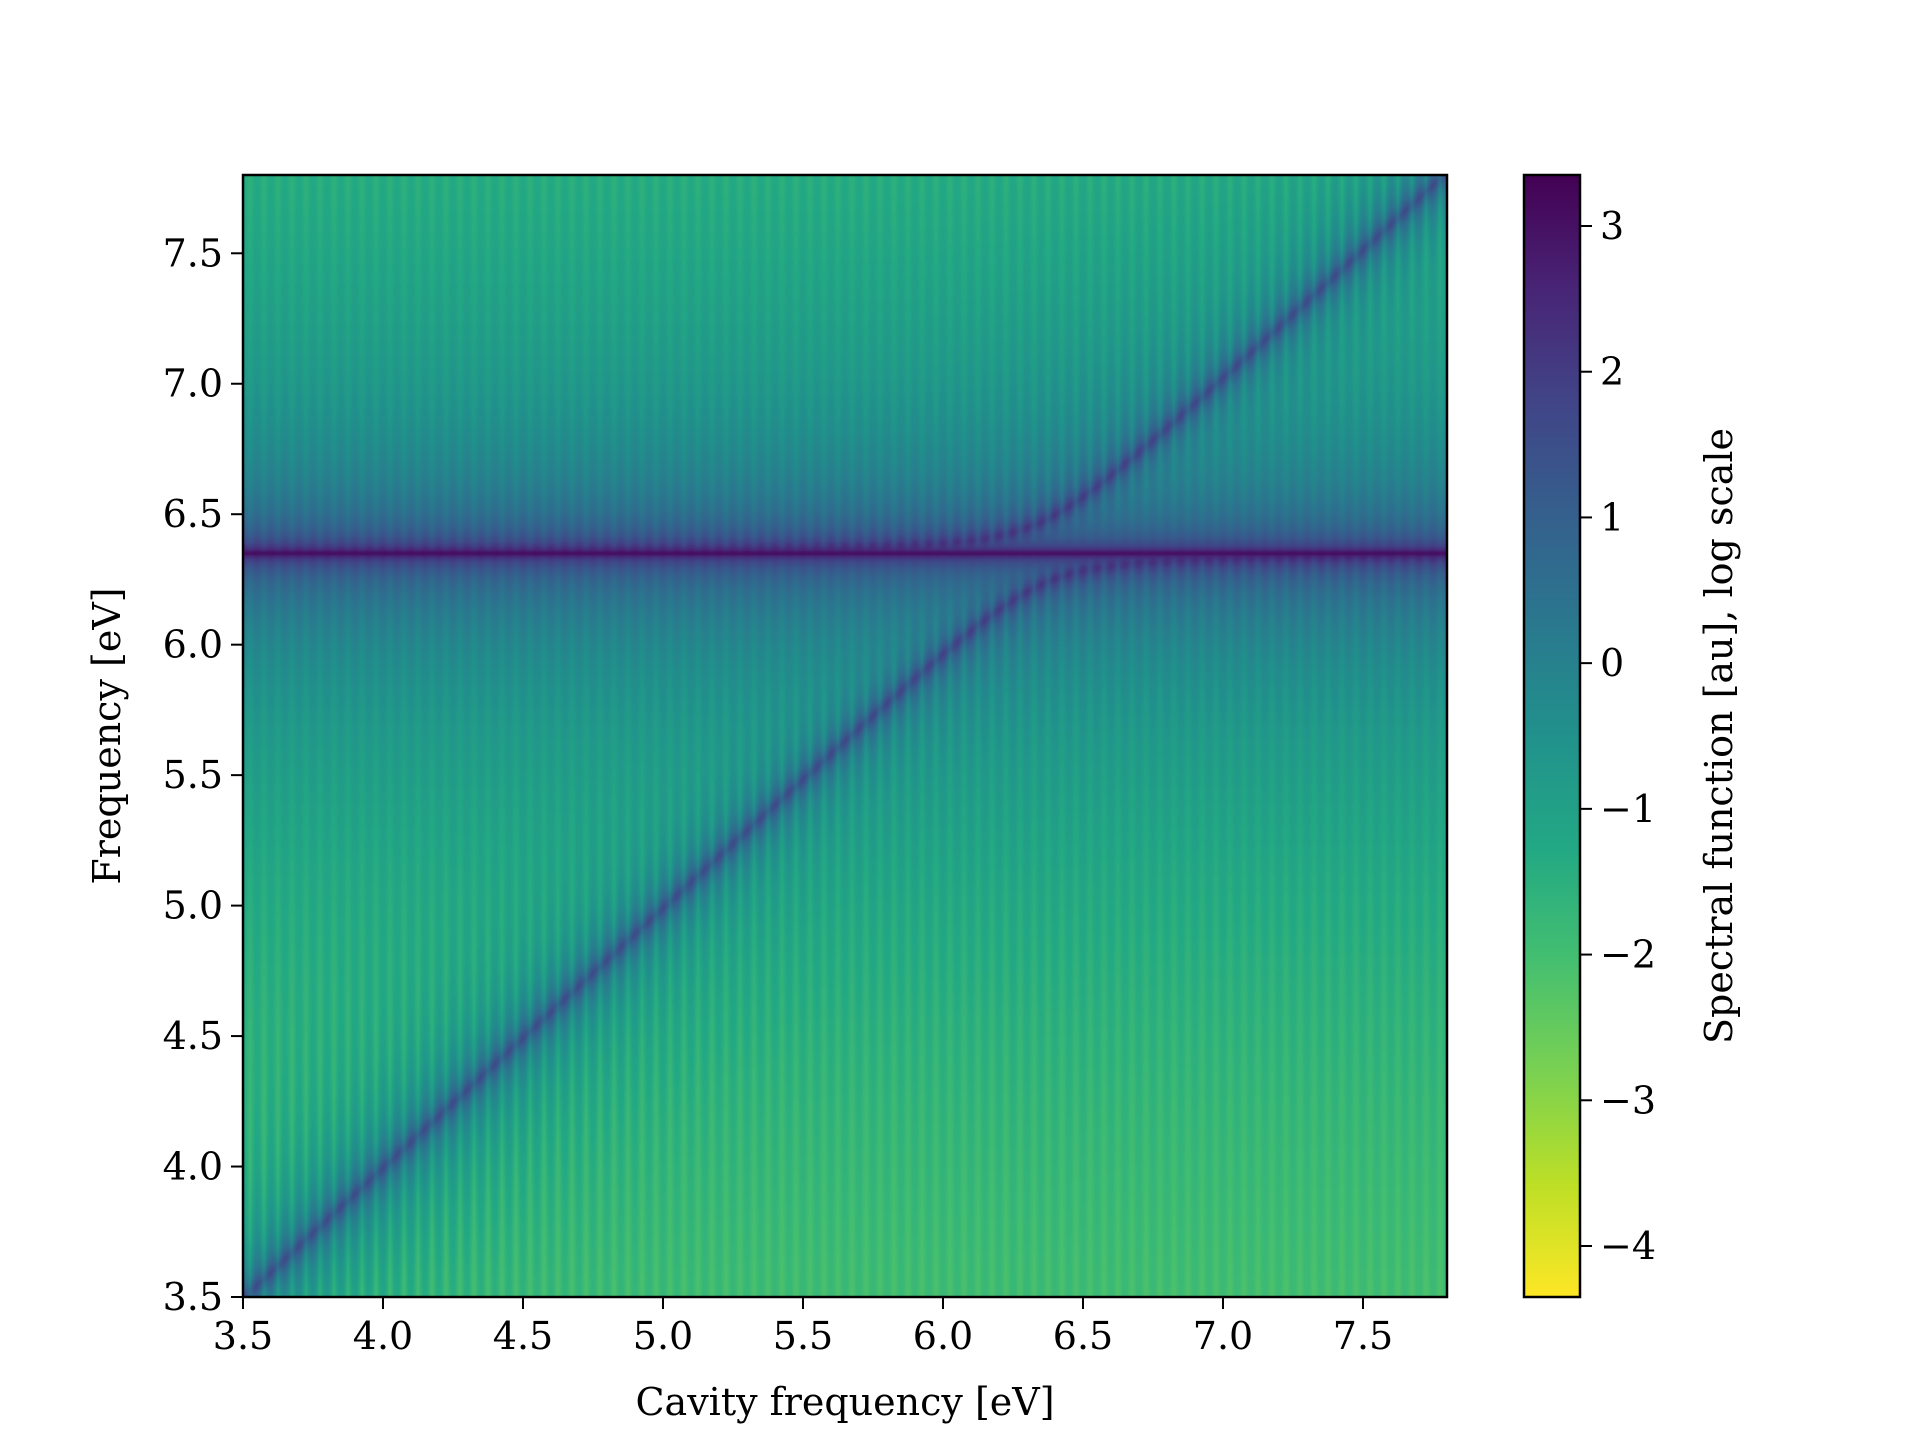 The height and width of the screenshot is (1440, 1920). I want to click on y-tick-label: 4.0, so click(193, 1167).